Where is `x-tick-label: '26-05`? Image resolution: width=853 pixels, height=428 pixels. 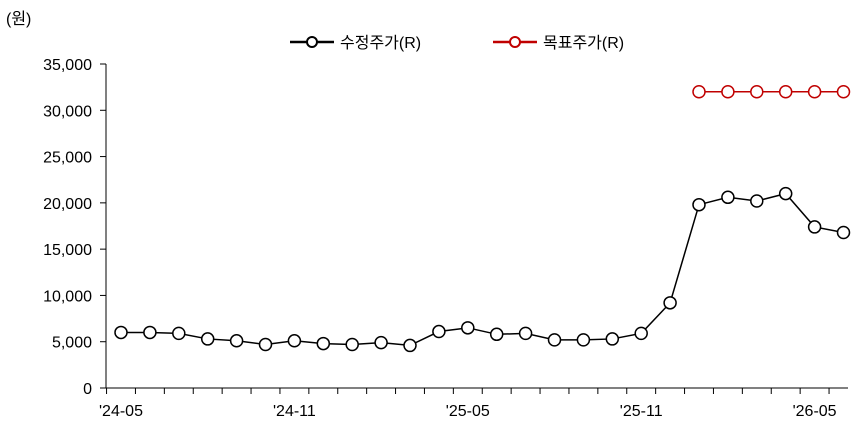 x-tick-label: '26-05 is located at coordinates (815, 411).